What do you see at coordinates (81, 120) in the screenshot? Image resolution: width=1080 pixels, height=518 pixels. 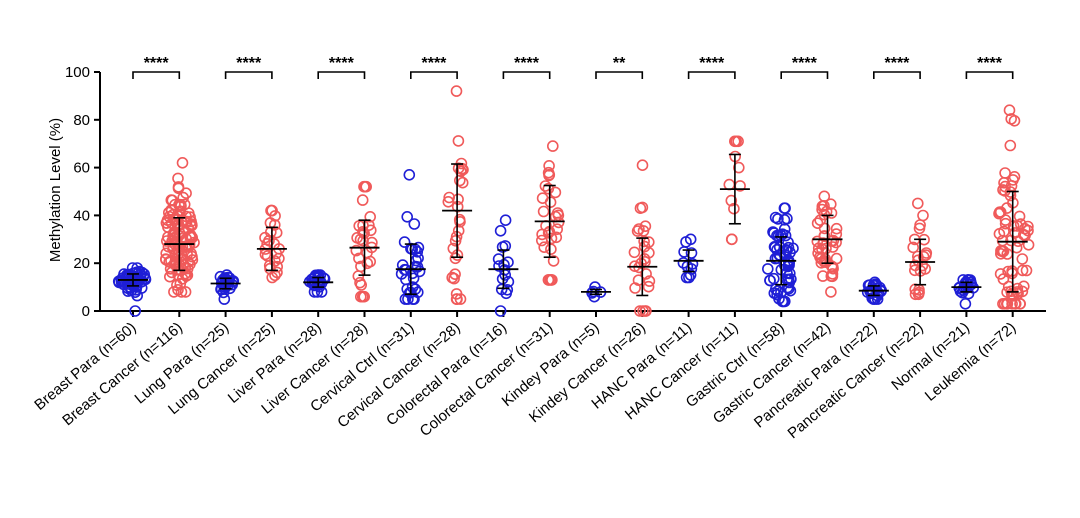 I see `y-tick-label: 80` at bounding box center [81, 120].